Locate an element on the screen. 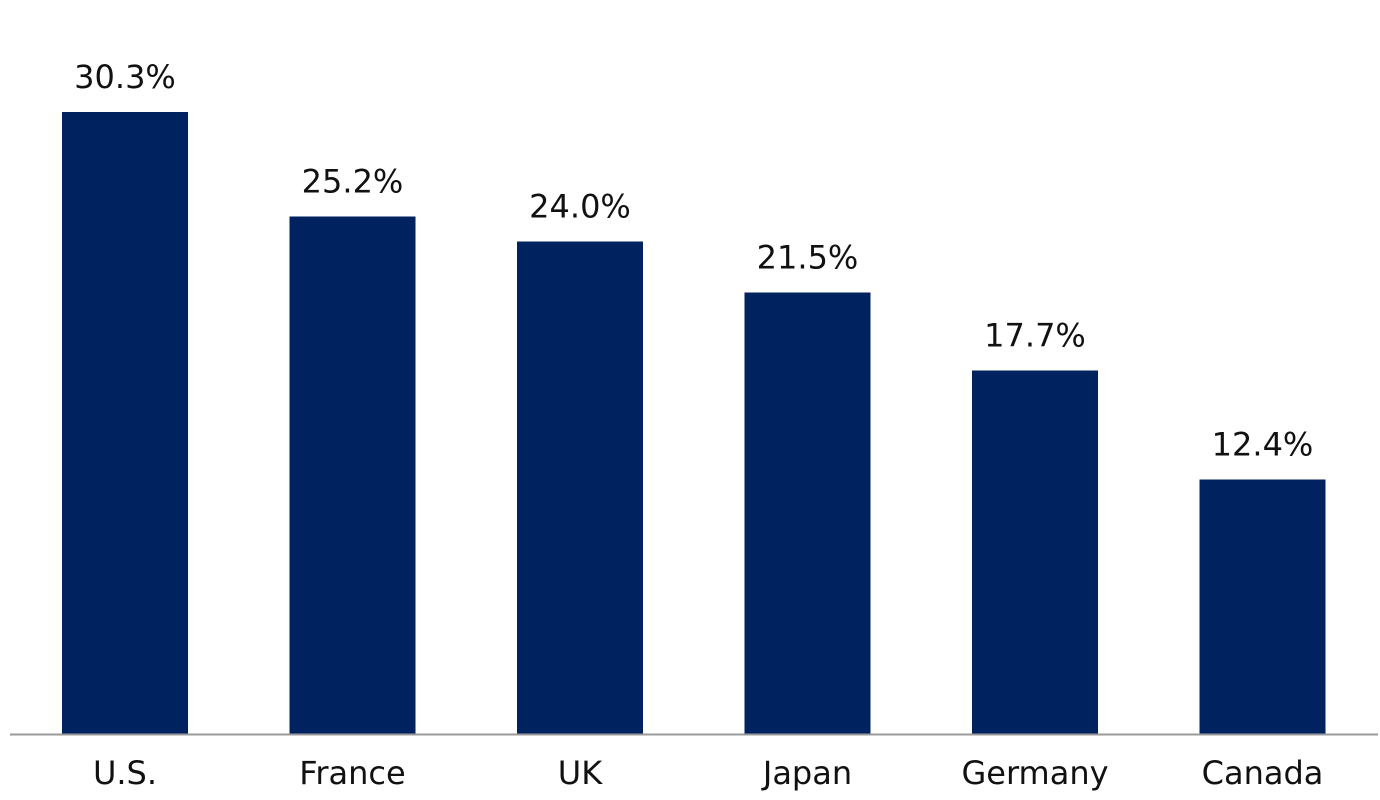 The image size is (1380, 800). data-label-japan: 21.5% is located at coordinates (808, 258).